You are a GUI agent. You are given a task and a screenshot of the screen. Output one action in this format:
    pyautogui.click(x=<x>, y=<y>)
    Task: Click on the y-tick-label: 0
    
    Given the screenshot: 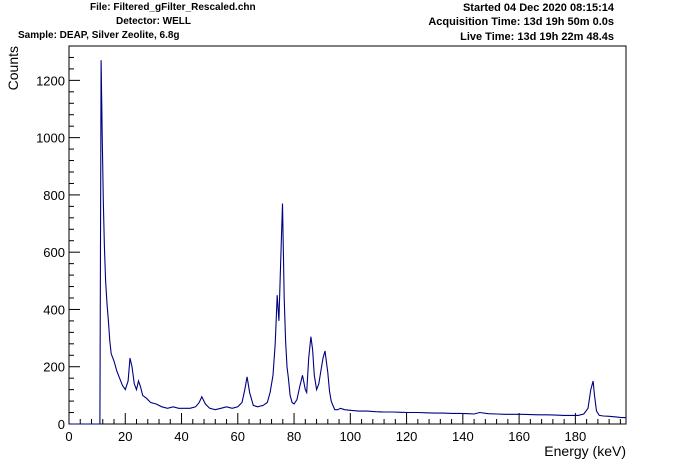 What is the action you would take?
    pyautogui.click(x=61, y=424)
    